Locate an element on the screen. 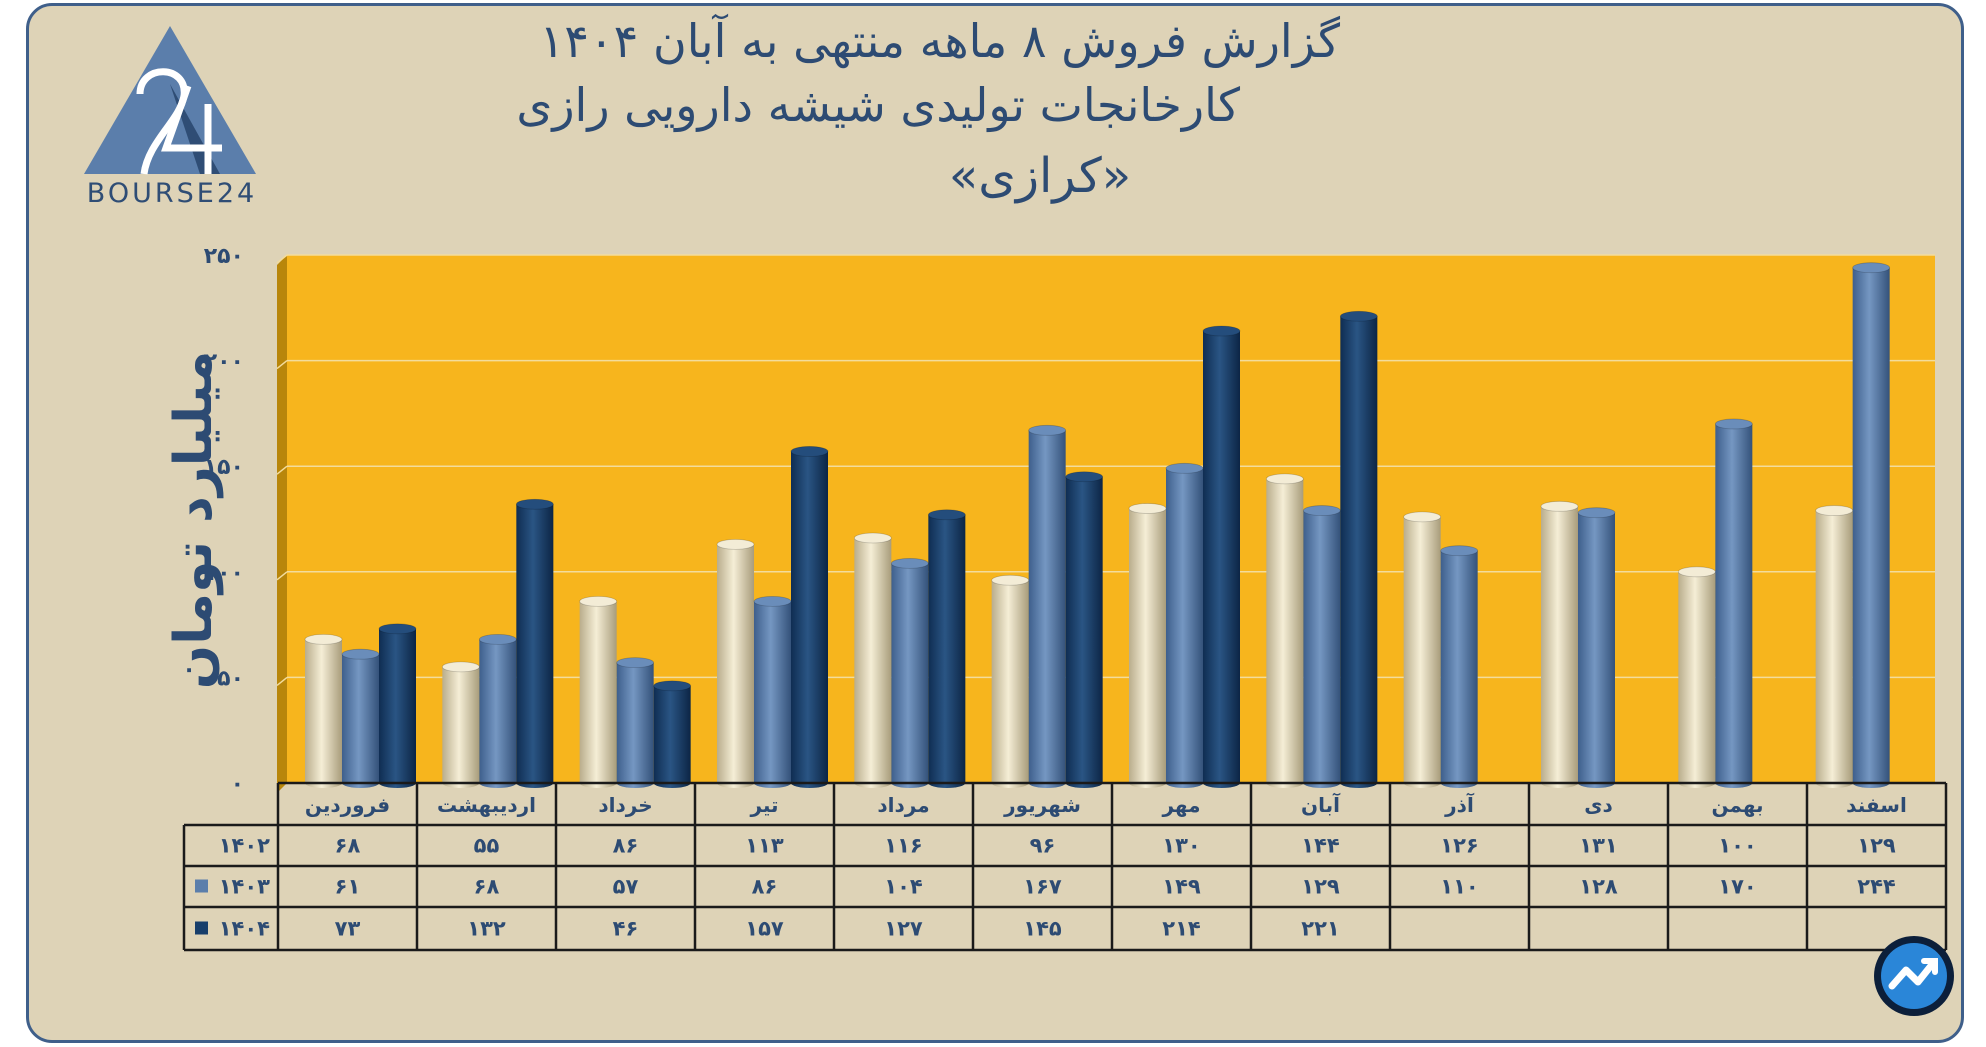 This screenshot has width=1986, height=1047. bar-۱۴۰۴-تیر is located at coordinates (809, 617).